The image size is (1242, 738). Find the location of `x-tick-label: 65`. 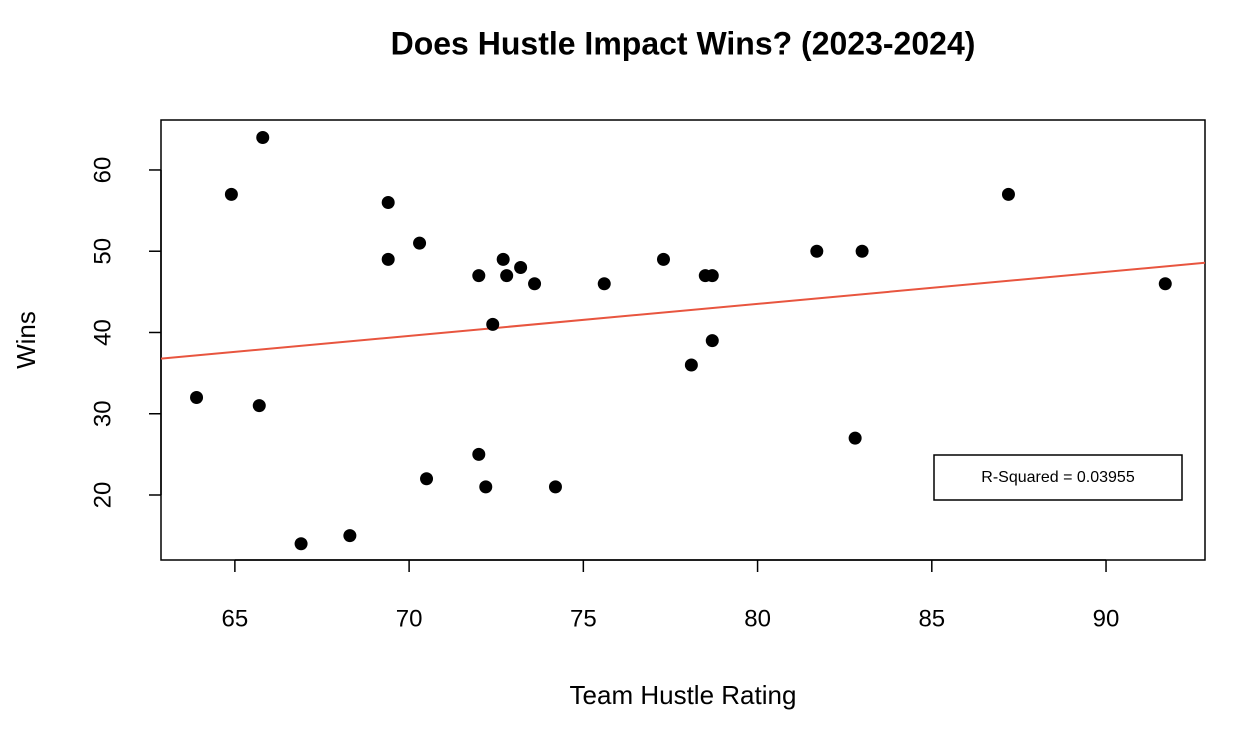

x-tick-label: 65 is located at coordinates (235, 618).